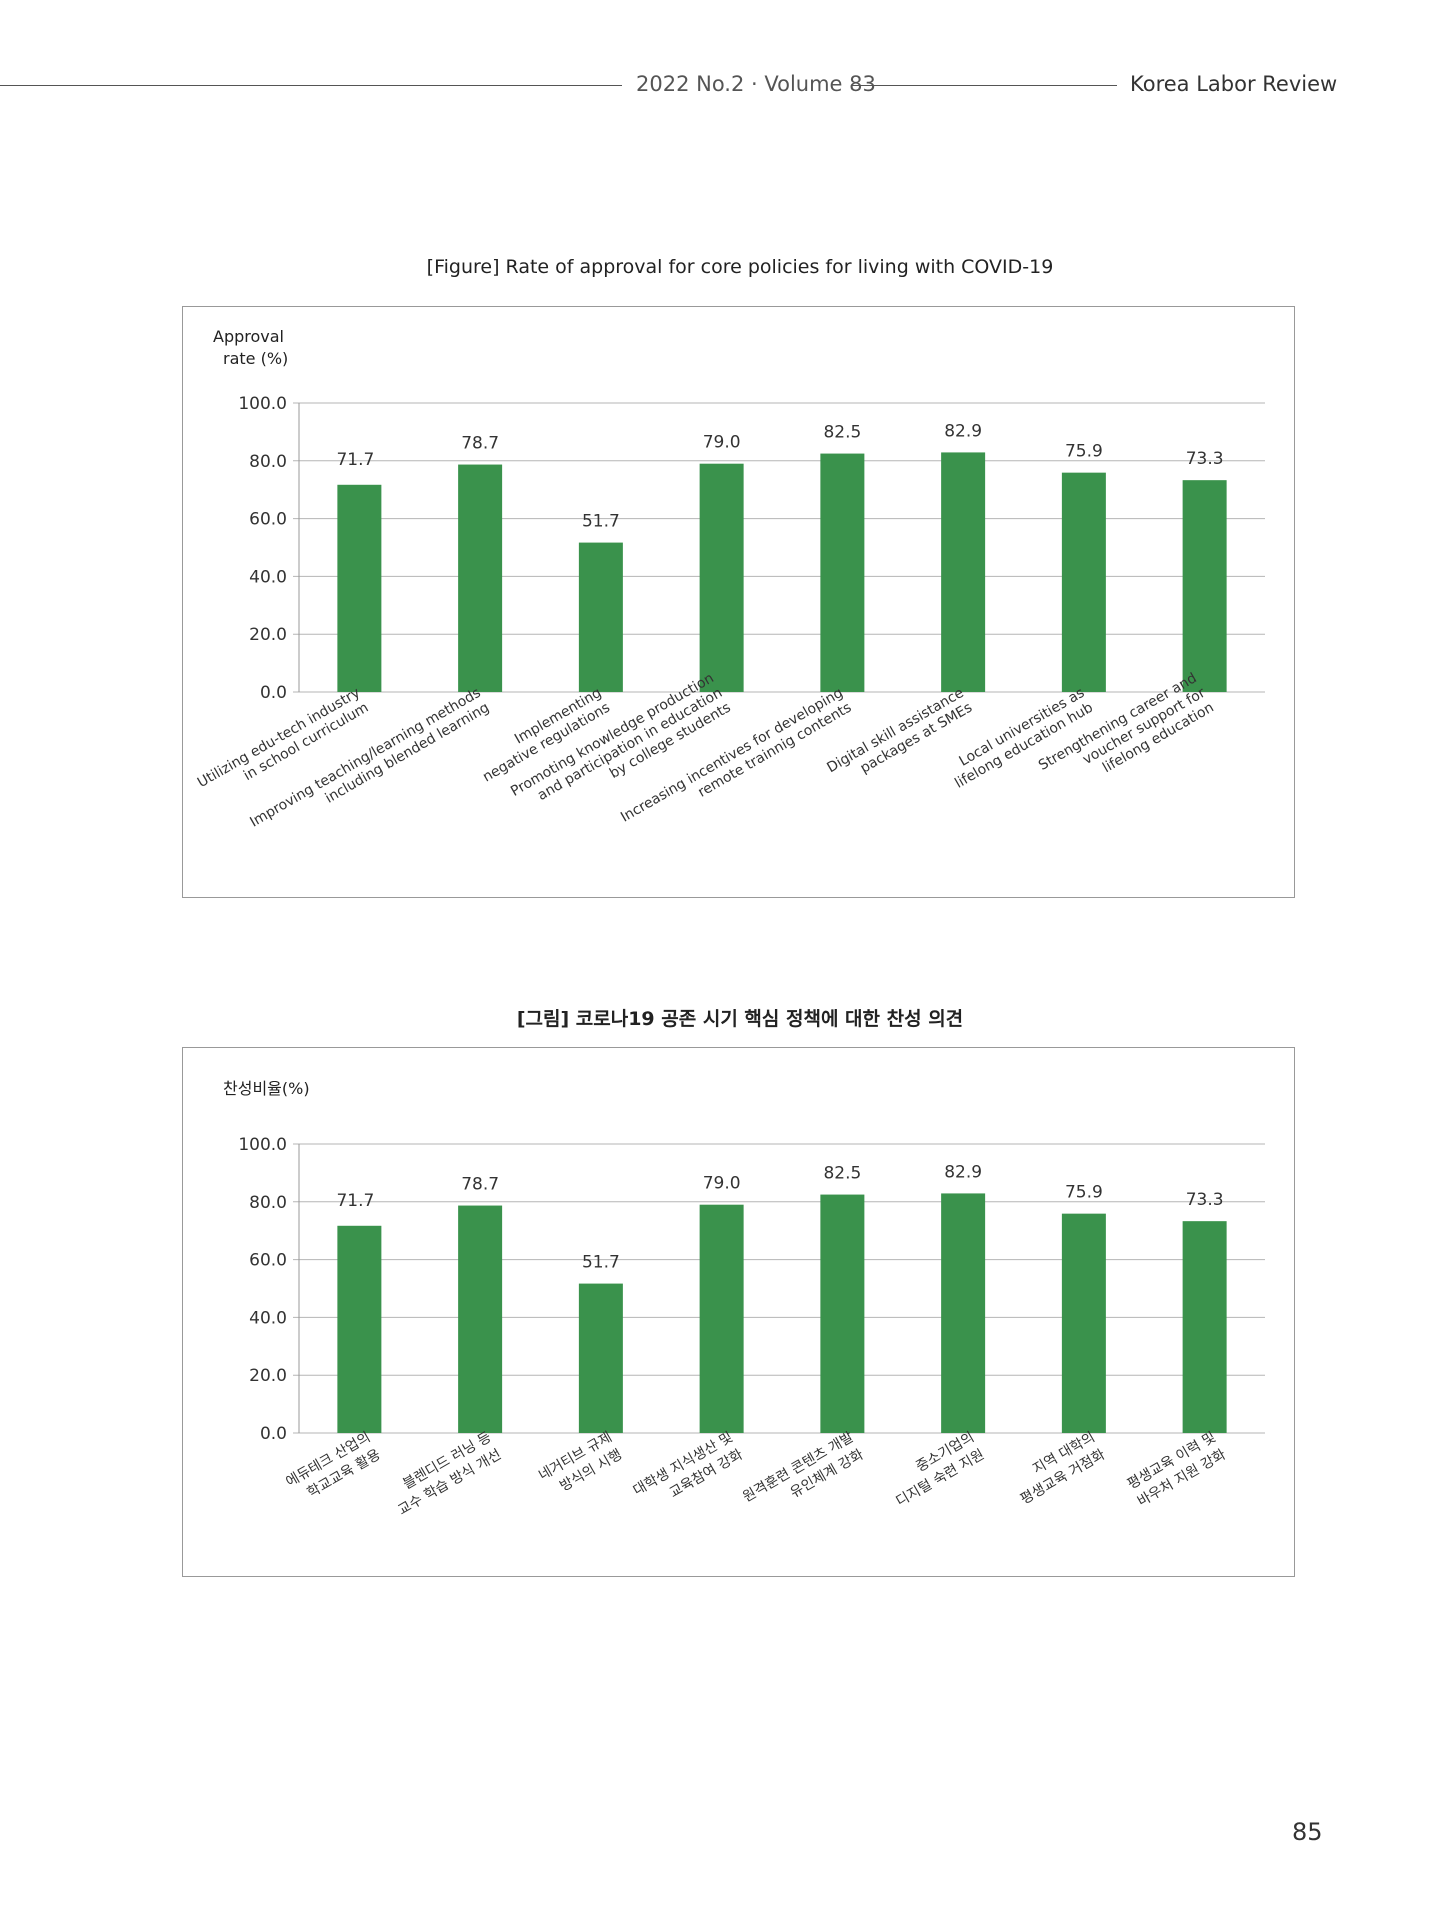 The image size is (1431, 1920). Describe the element at coordinates (756, 84) in the screenshot. I see `issue-label: 2022 No.2 · Volume 83` at that location.